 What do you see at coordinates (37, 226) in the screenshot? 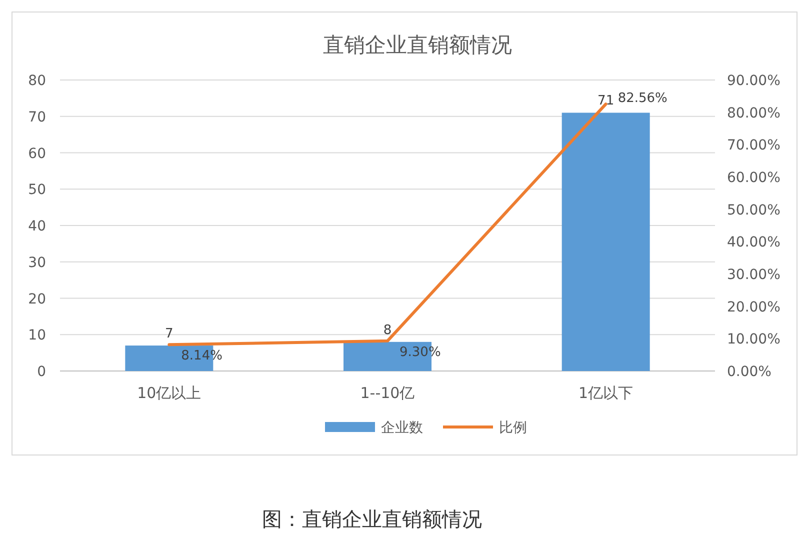
I see `y-tick-label: 40` at bounding box center [37, 226].